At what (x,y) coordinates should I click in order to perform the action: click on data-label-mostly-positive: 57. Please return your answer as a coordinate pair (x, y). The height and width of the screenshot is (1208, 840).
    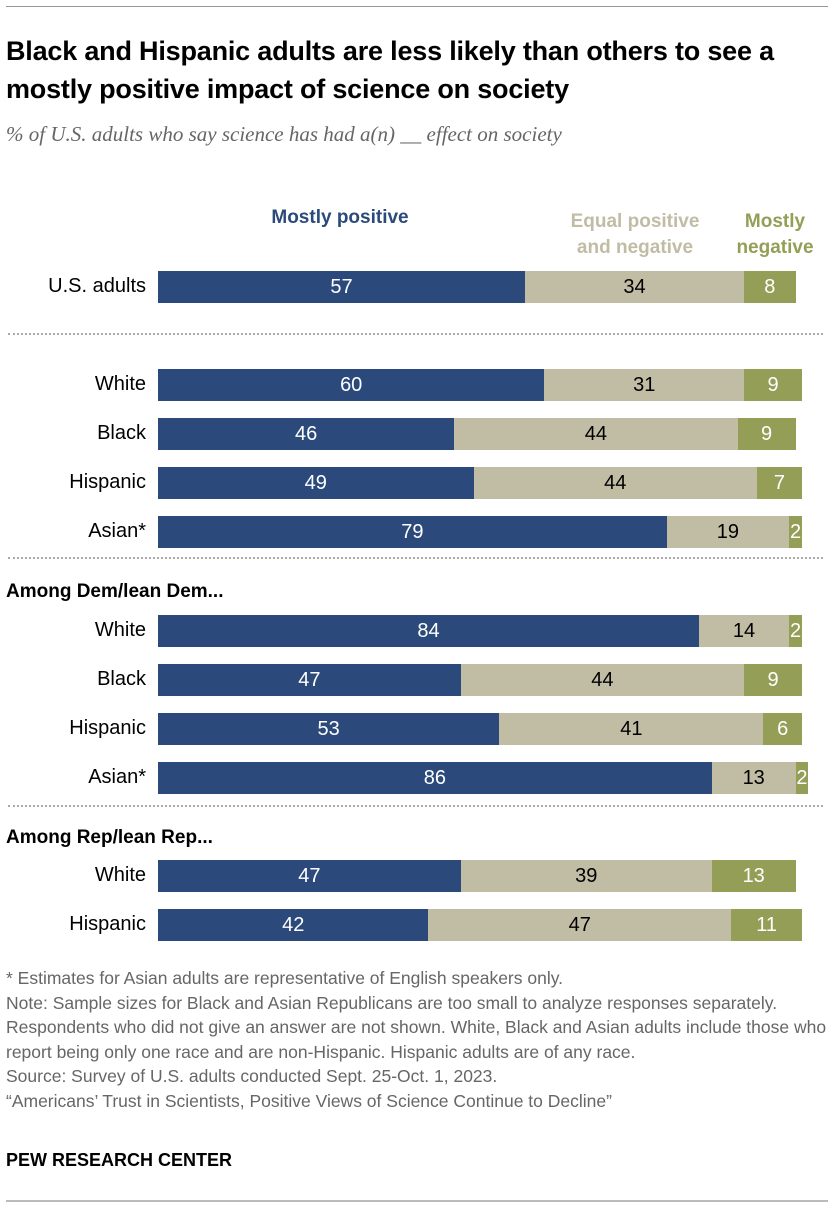
    Looking at the image, I should click on (341, 287).